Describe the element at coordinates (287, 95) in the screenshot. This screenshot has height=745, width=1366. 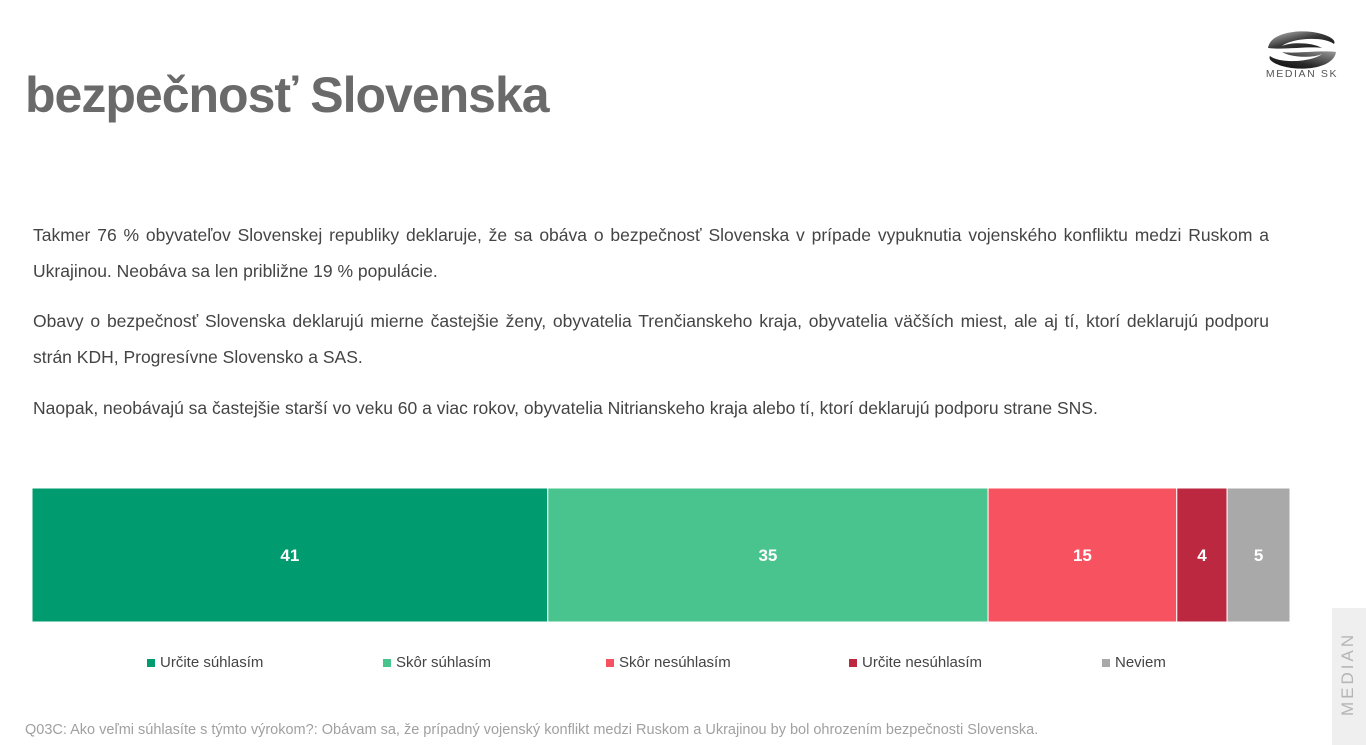
I see `page-title: bezpečnosť Slovenska` at that location.